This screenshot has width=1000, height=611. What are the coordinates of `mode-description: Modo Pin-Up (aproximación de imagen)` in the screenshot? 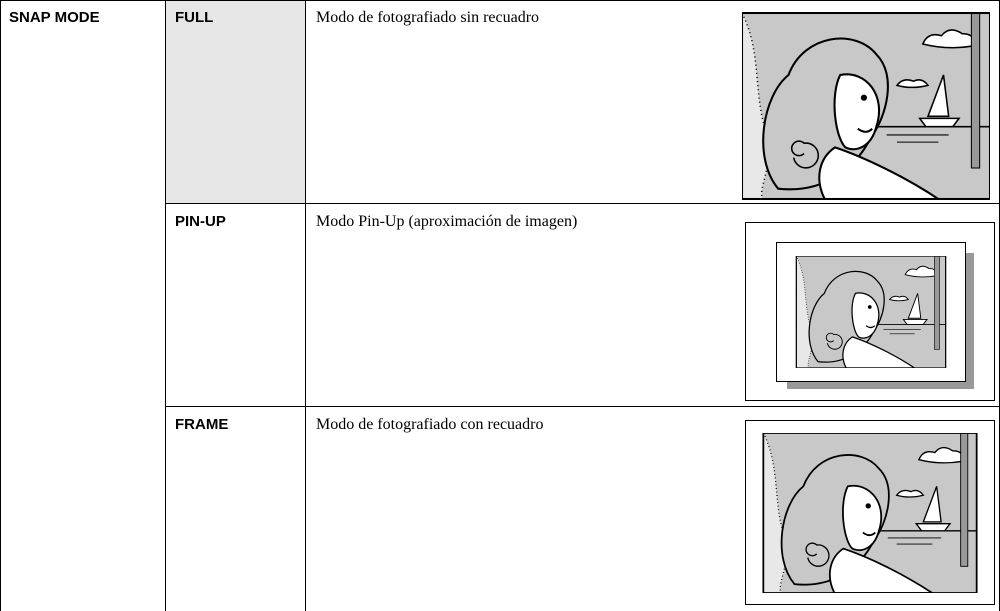 It's located at (447, 221).